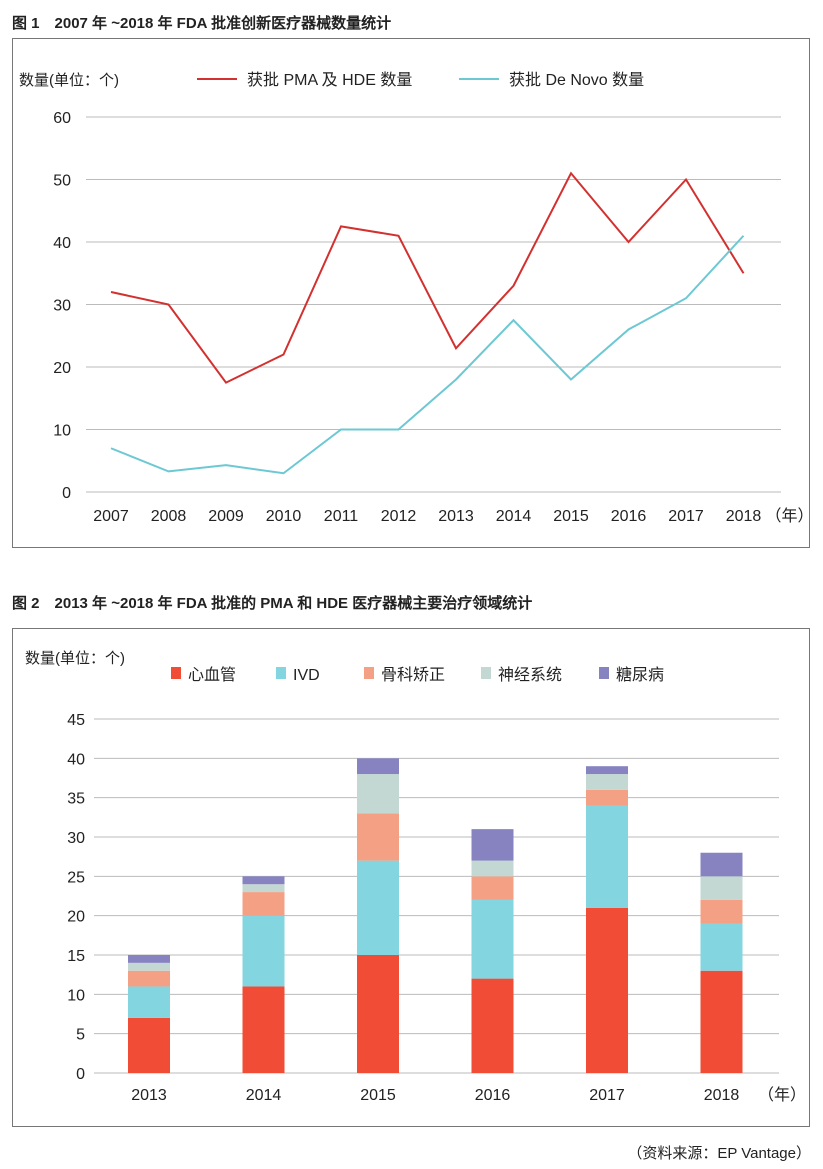 The width and height of the screenshot is (823, 1169). I want to click on y-tick-label: 50, so click(62, 181).